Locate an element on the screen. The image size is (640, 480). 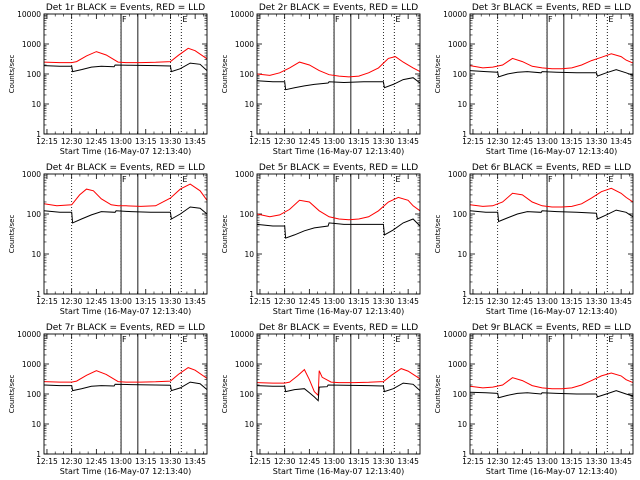
panel-title: Det 6r BLACK = Events, RED = LLD is located at coordinates (551, 168).